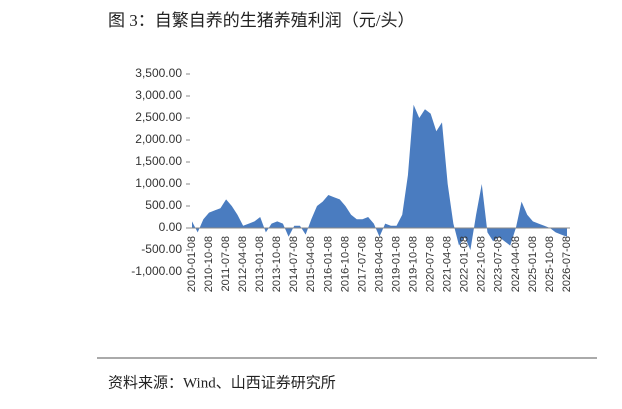 Image resolution: width=622 pixels, height=409 pixels. I want to click on x-tick-label: 2026-07-08, so click(567, 264).